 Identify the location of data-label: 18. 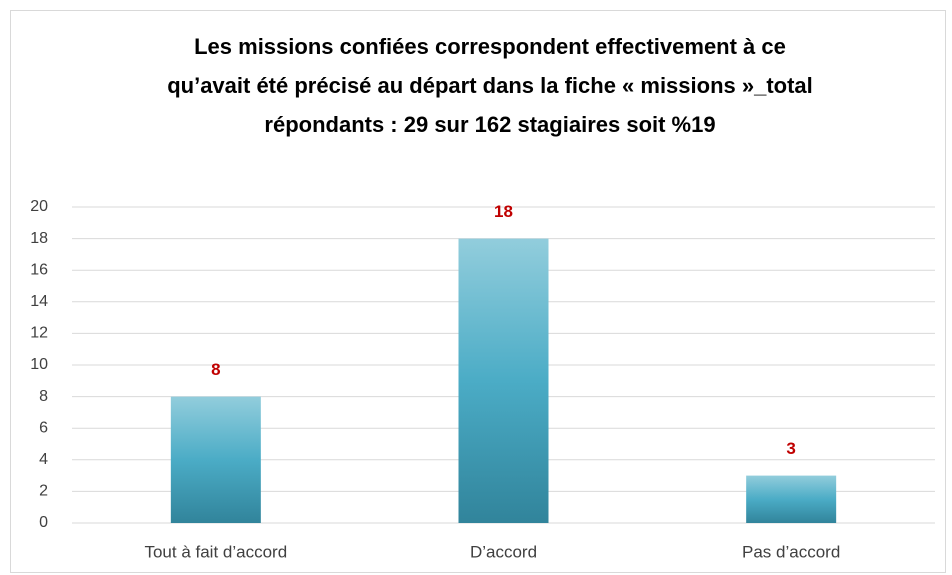
(503, 211).